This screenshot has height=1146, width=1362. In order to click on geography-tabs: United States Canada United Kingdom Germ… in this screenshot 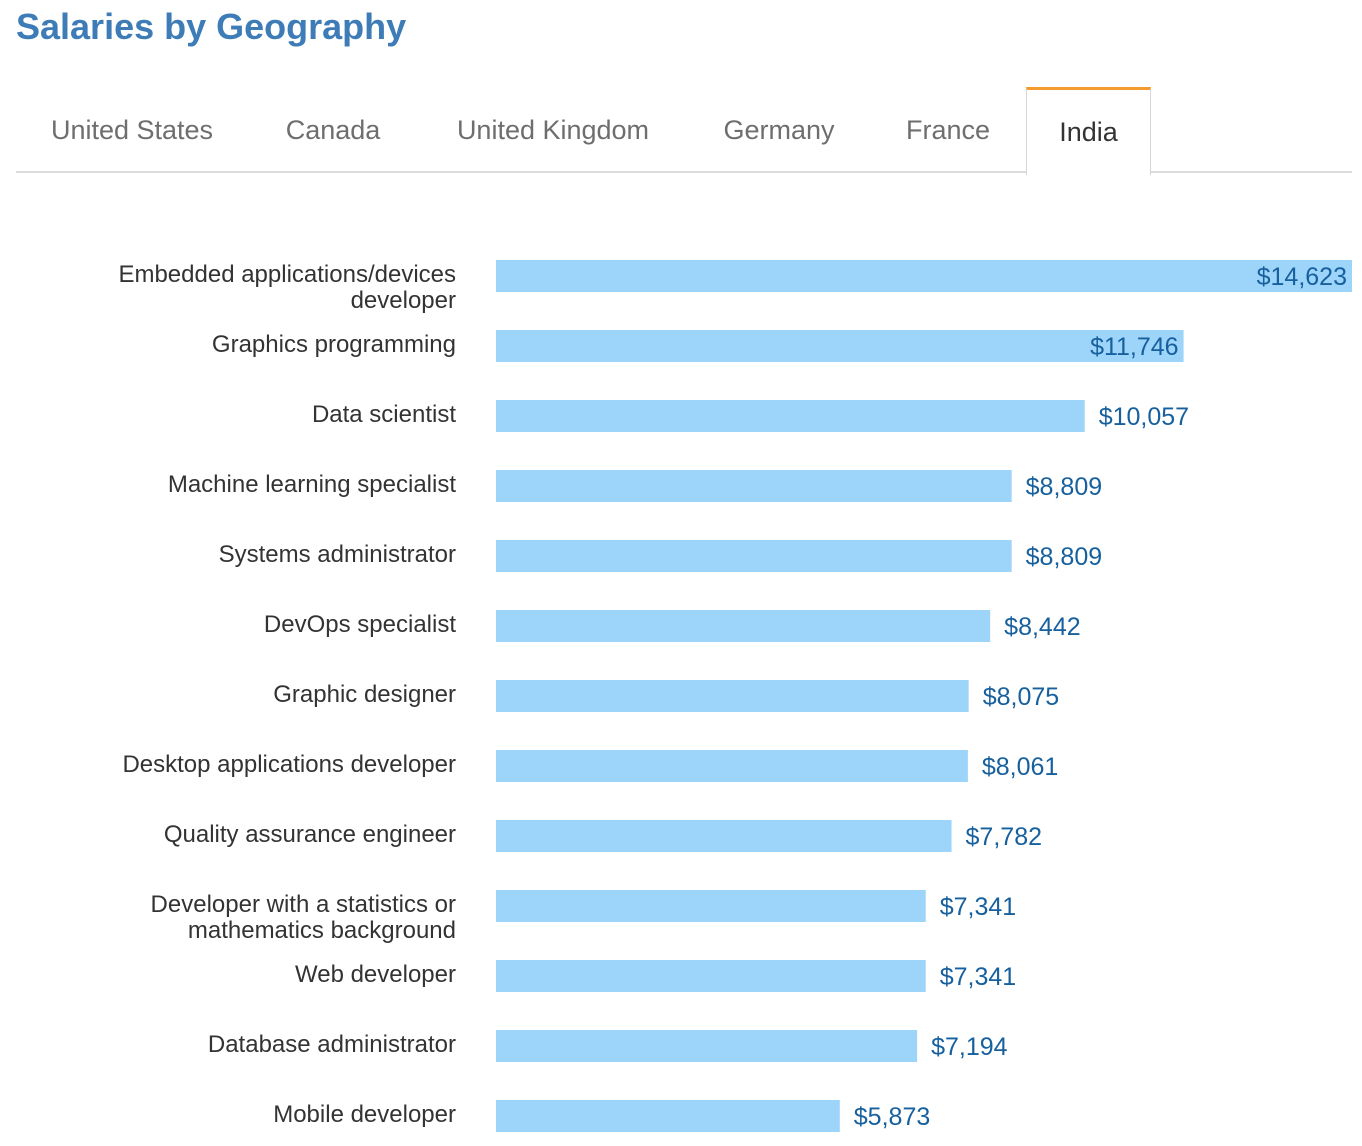, I will do `click(684, 131)`.